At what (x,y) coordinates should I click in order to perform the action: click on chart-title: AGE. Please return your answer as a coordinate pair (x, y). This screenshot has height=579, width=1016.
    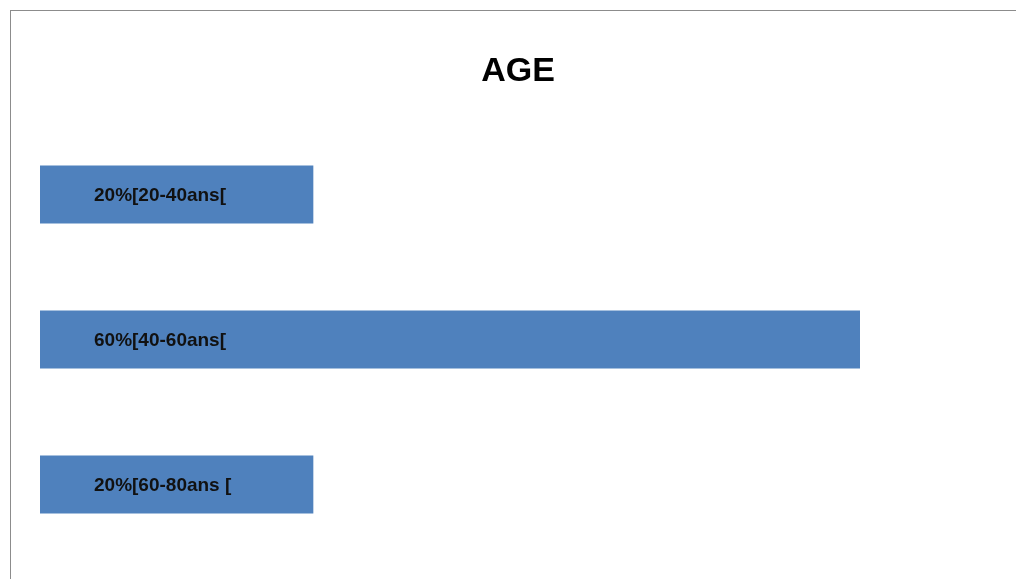
    Looking at the image, I should click on (518, 69).